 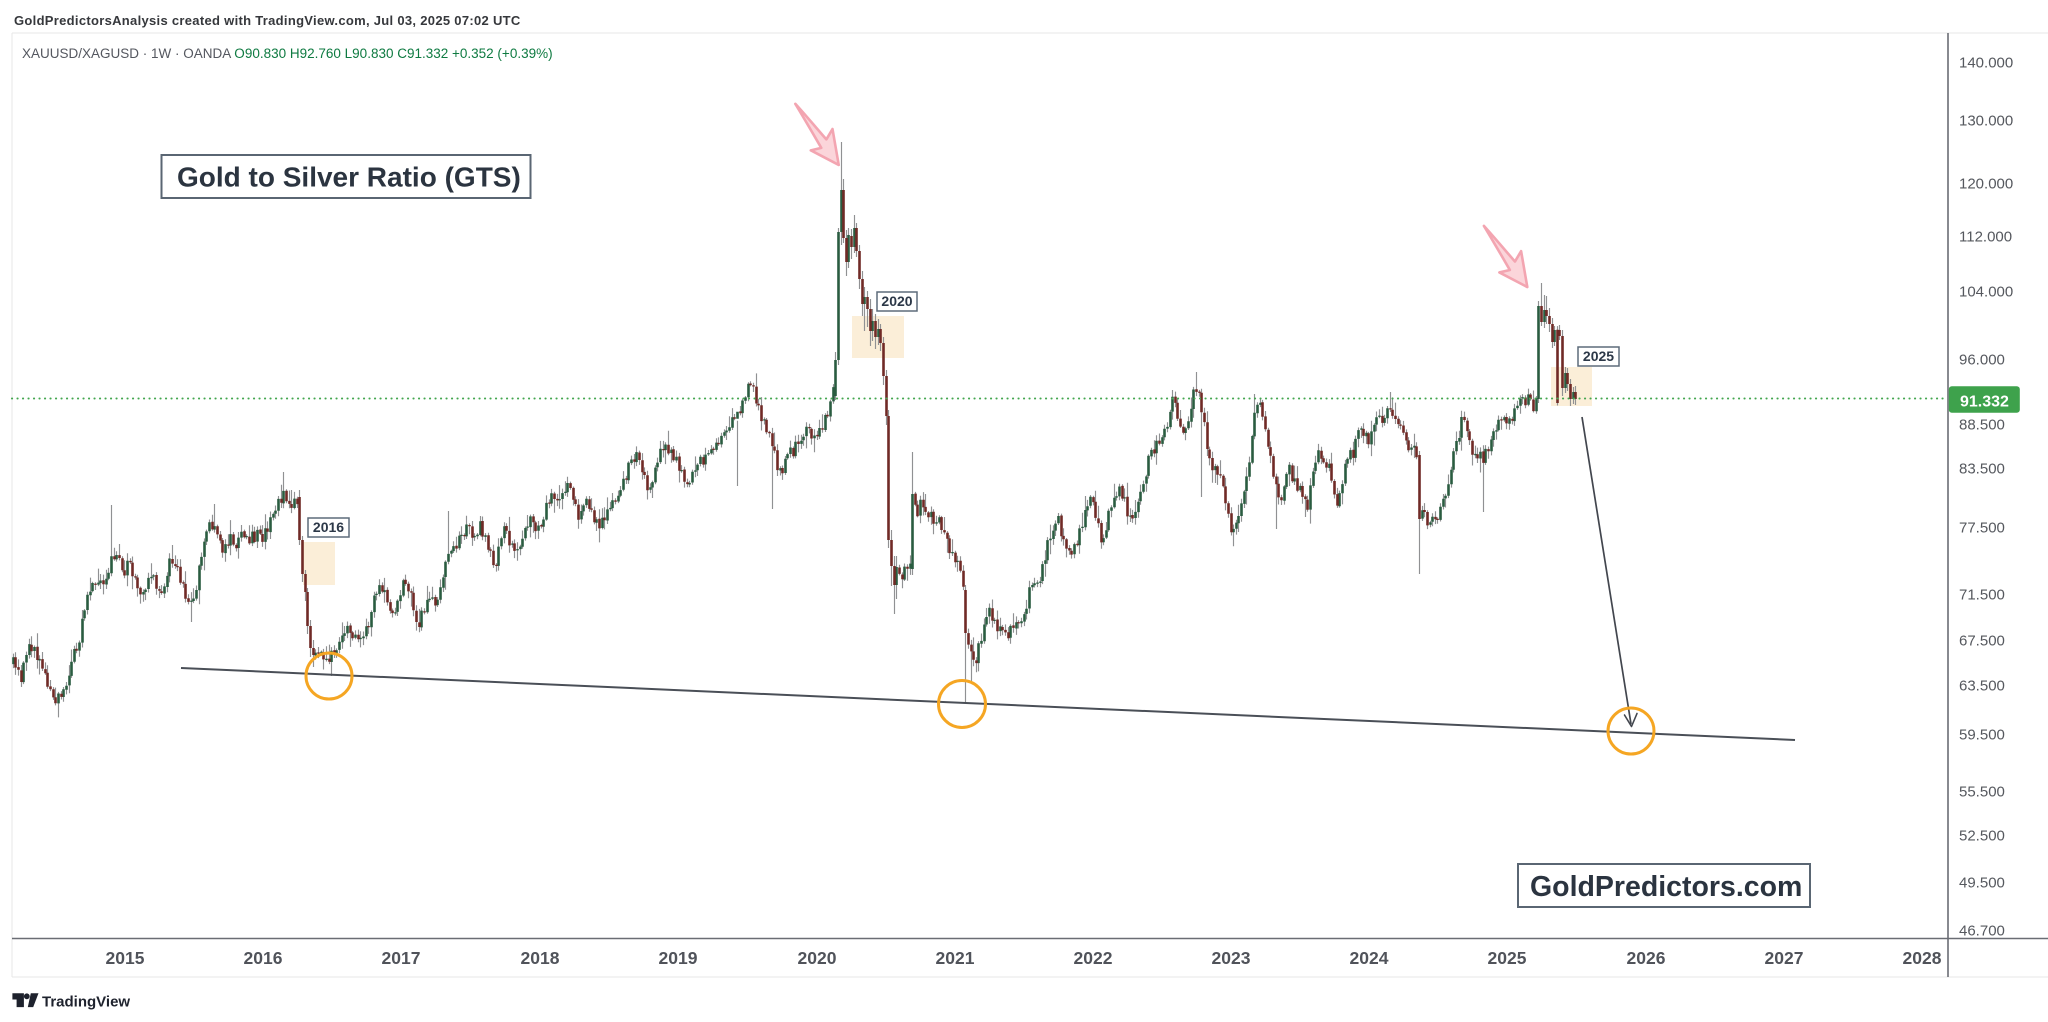 I want to click on svg-text: 140.000, so click(x=1986, y=63).